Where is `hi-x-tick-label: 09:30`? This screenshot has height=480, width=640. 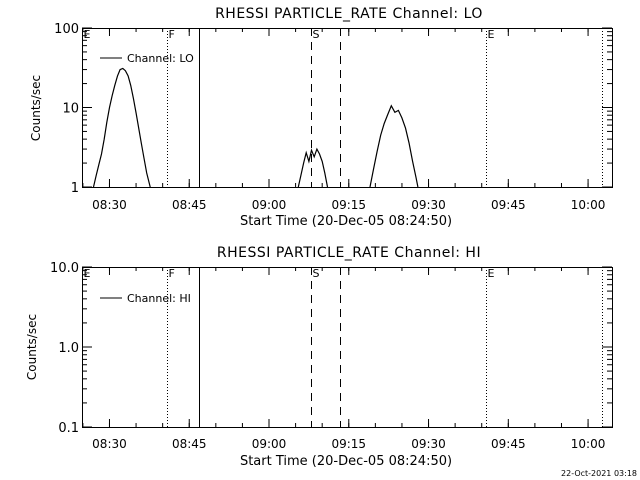 hi-x-tick-label: 09:30 is located at coordinates (428, 444).